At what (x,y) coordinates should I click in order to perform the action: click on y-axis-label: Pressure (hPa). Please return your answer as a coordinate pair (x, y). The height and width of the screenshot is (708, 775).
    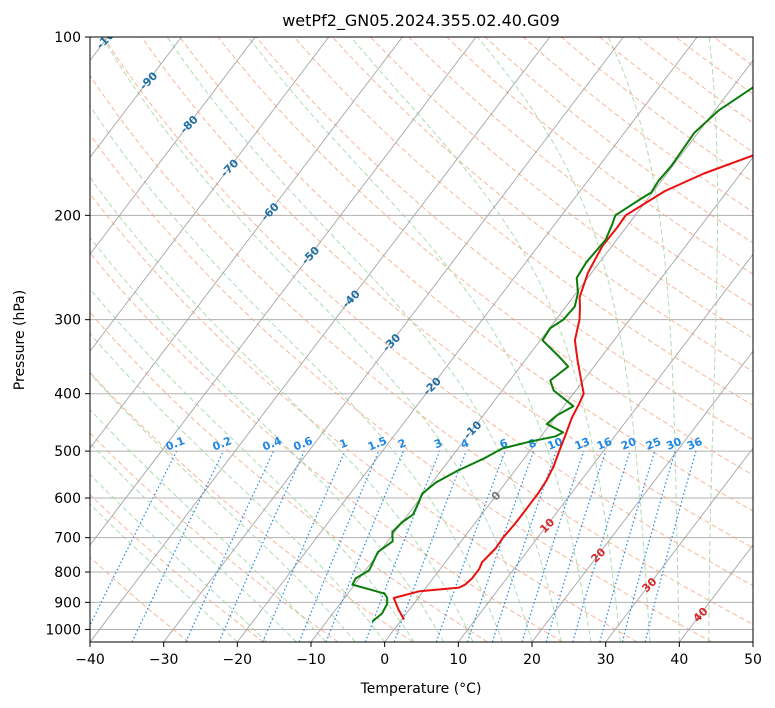
    Looking at the image, I should click on (20, 340).